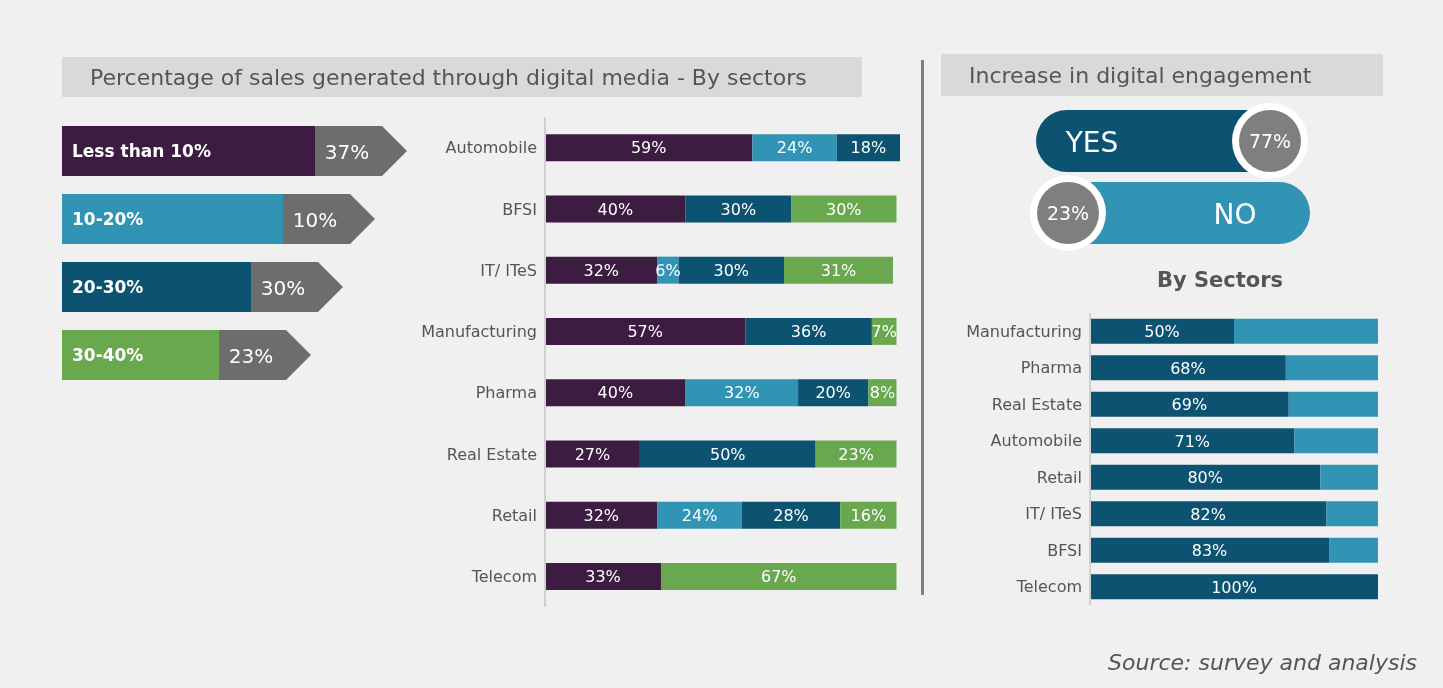 Image resolution: width=1443 pixels, height=688 pixels. I want to click on data-label: 82%, so click(1208, 514).